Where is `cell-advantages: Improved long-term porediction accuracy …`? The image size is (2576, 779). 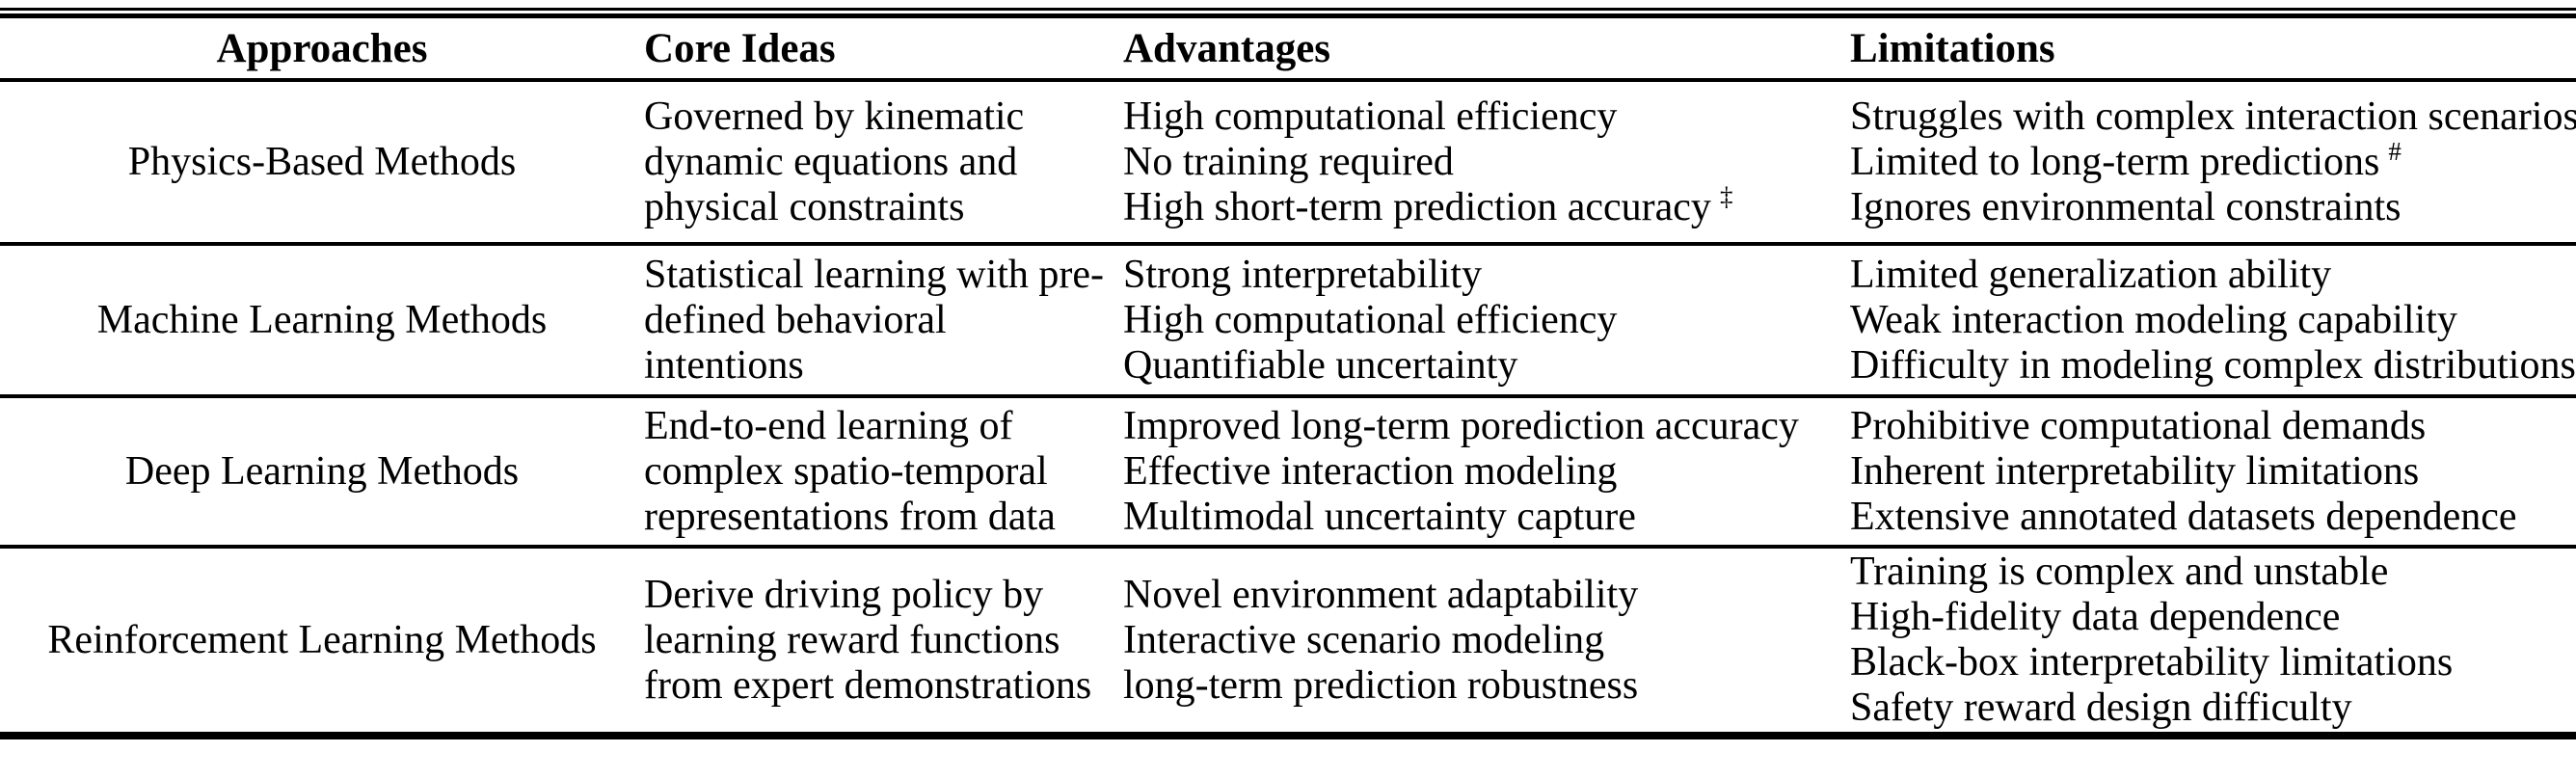 cell-advantages: Improved long-term porediction accuracy … is located at coordinates (1487, 472).